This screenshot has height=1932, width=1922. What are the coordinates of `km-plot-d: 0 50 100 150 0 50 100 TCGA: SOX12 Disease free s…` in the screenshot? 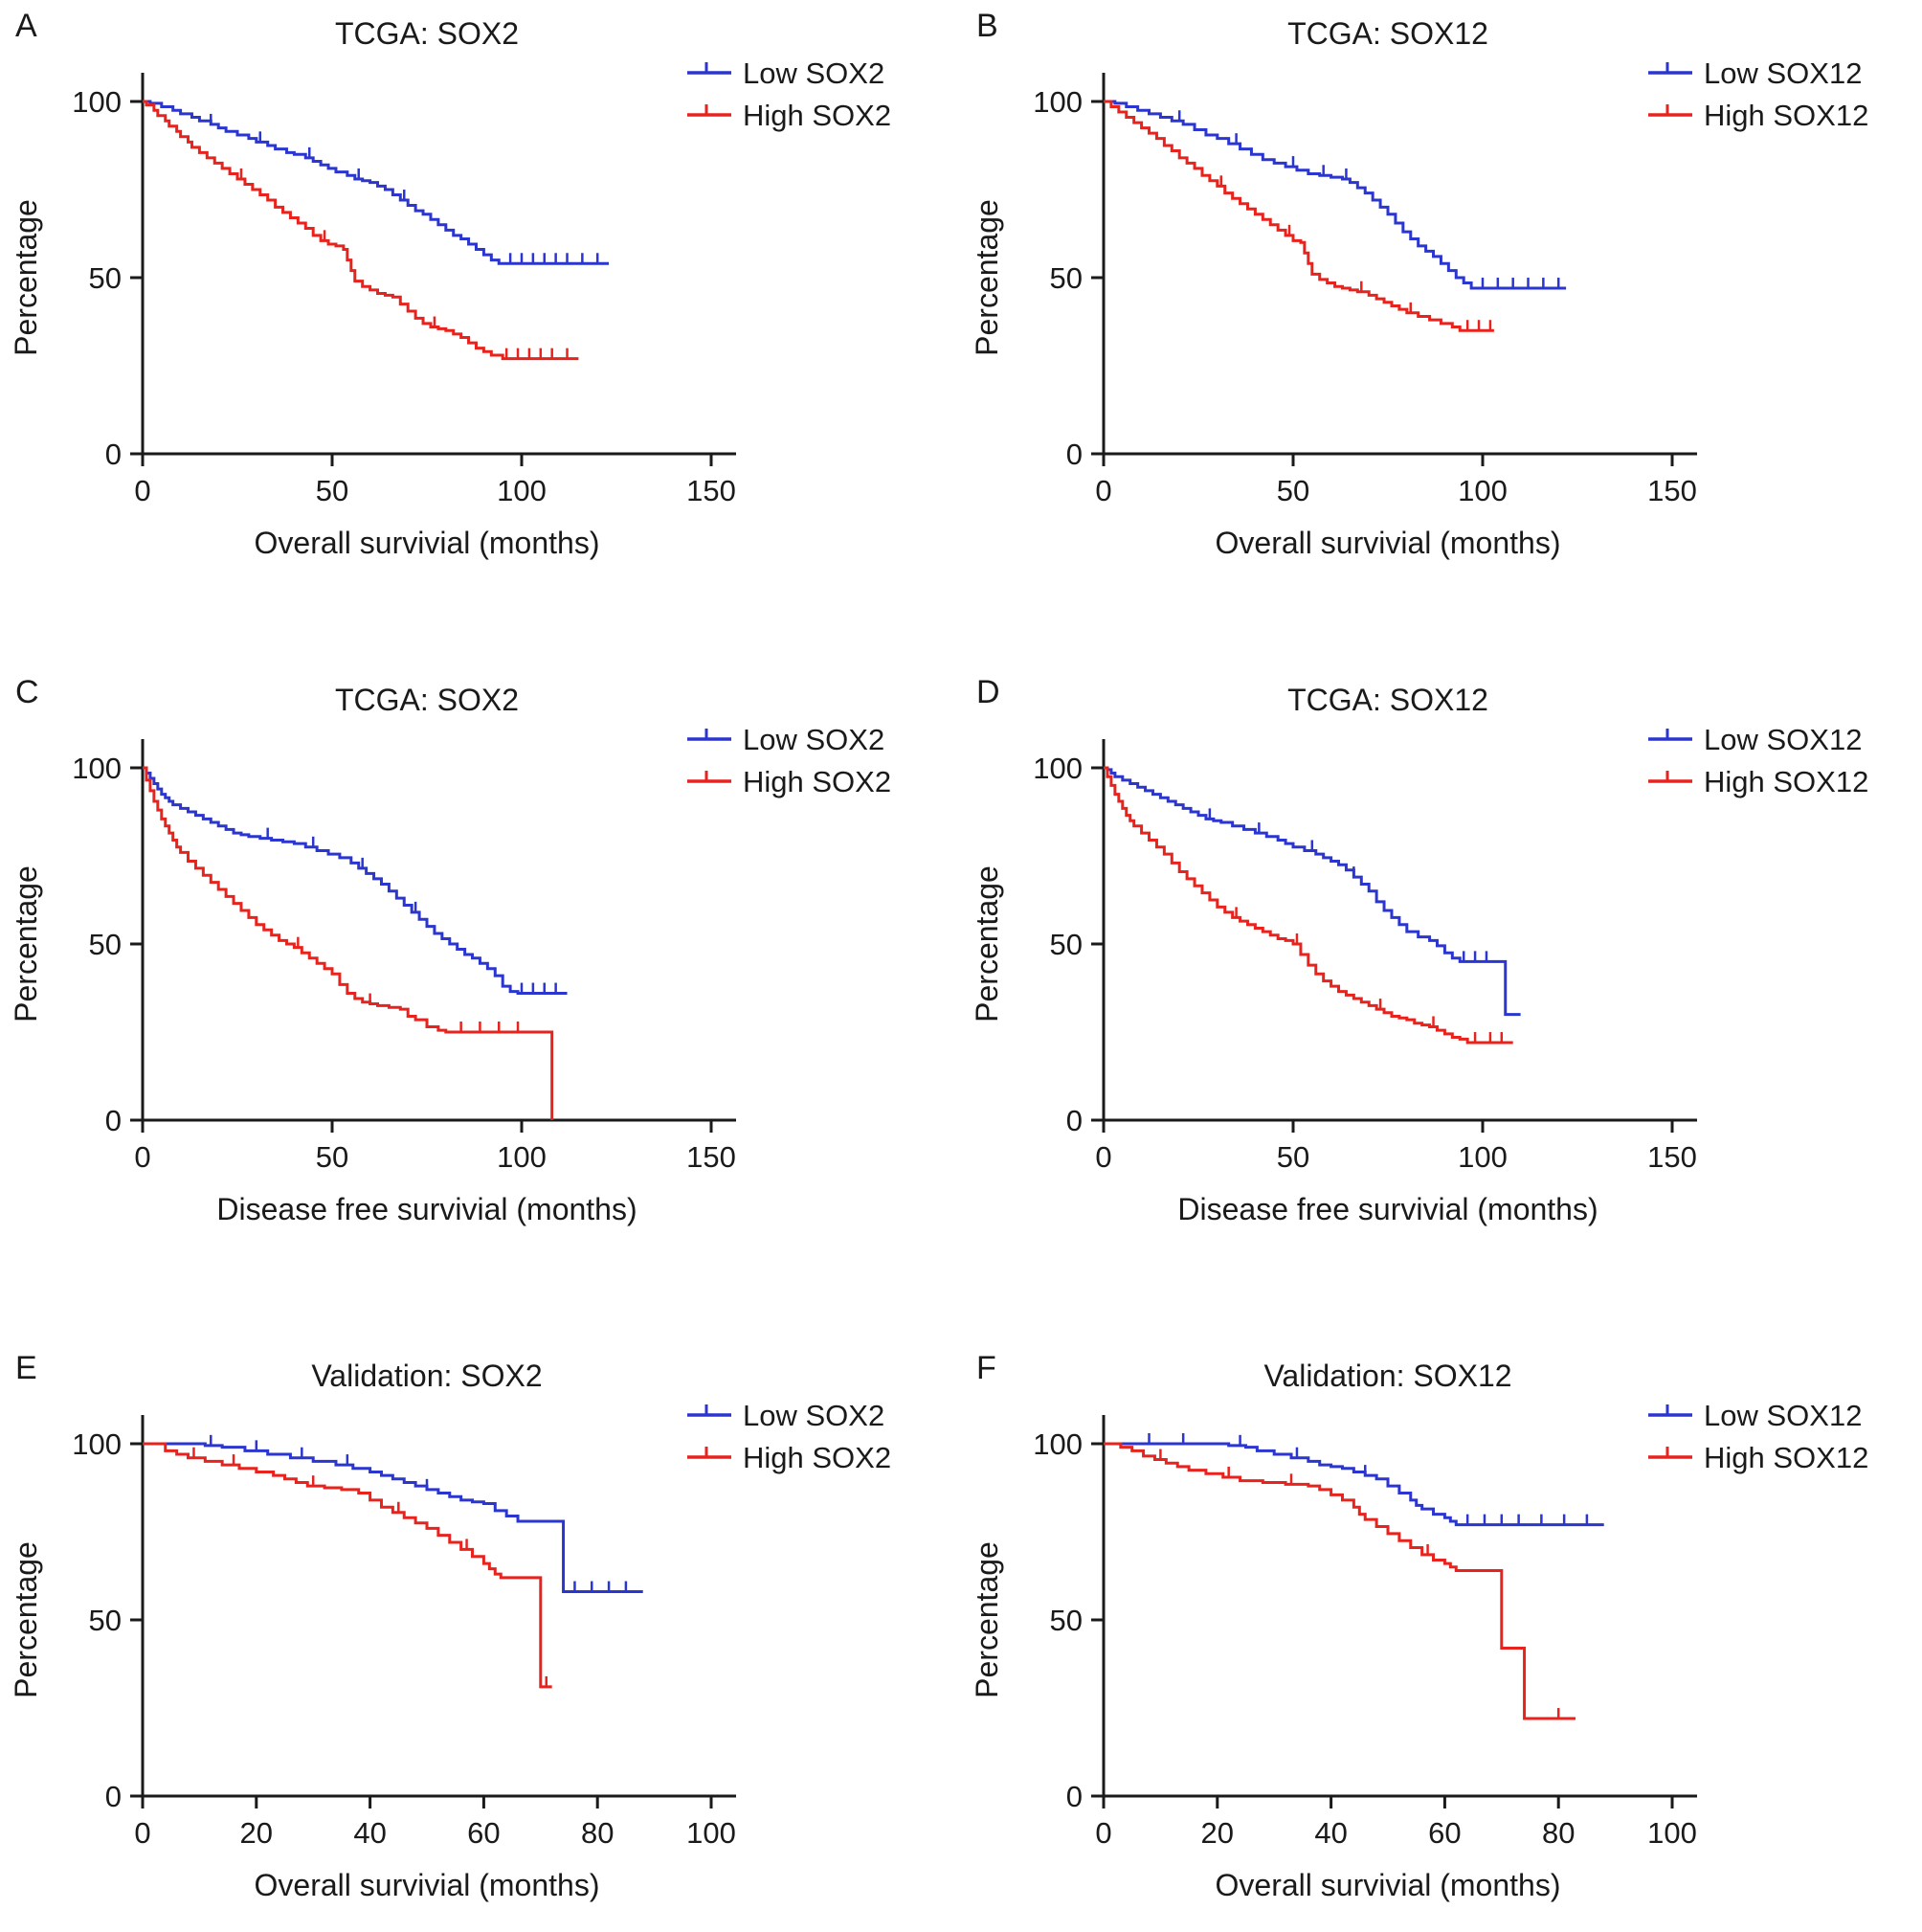 It's located at (1419, 954).